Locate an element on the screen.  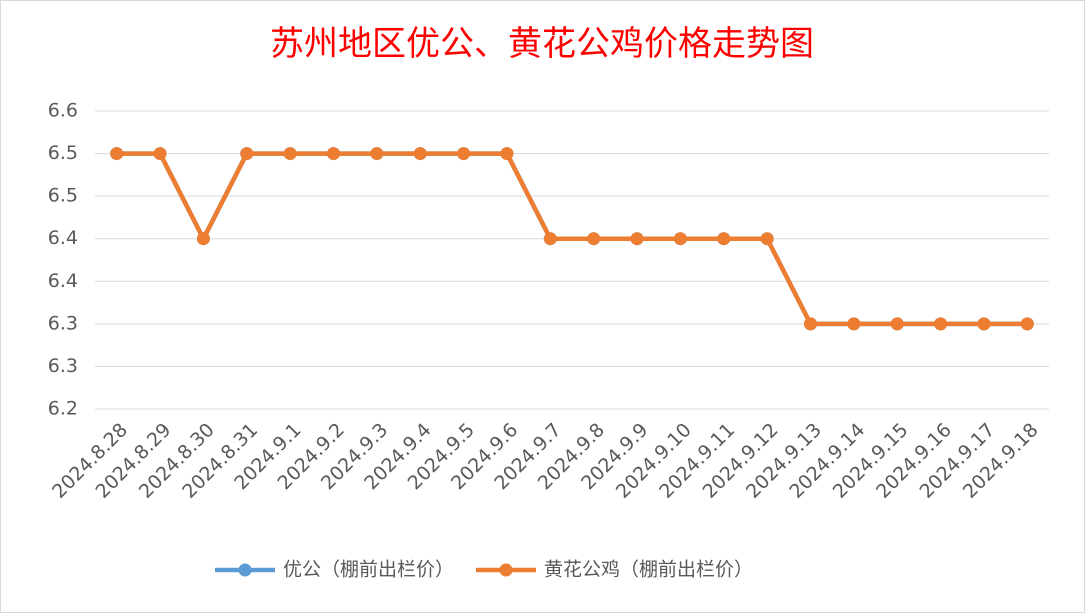
y-tick-label: 6.6 is located at coordinates (63, 111).